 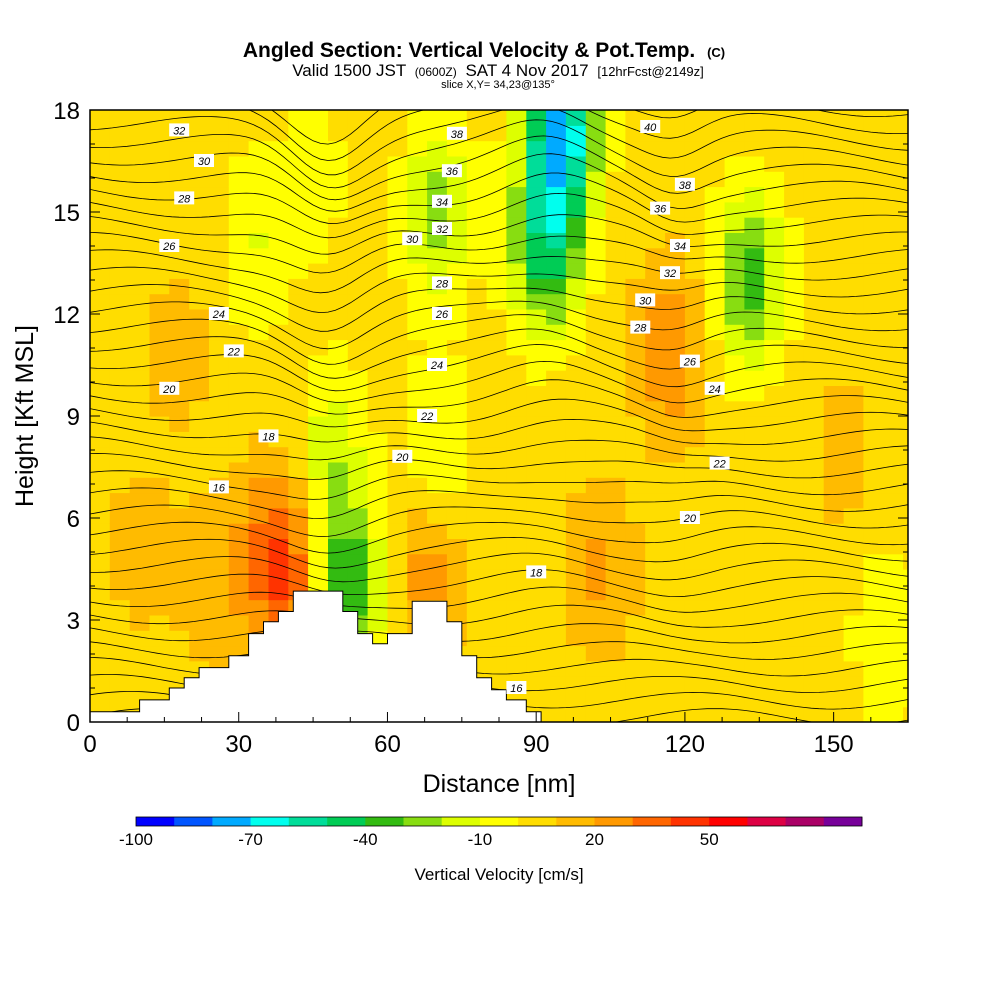 What do you see at coordinates (452, 172) in the screenshot?
I see `theta-label-text: 36` at bounding box center [452, 172].